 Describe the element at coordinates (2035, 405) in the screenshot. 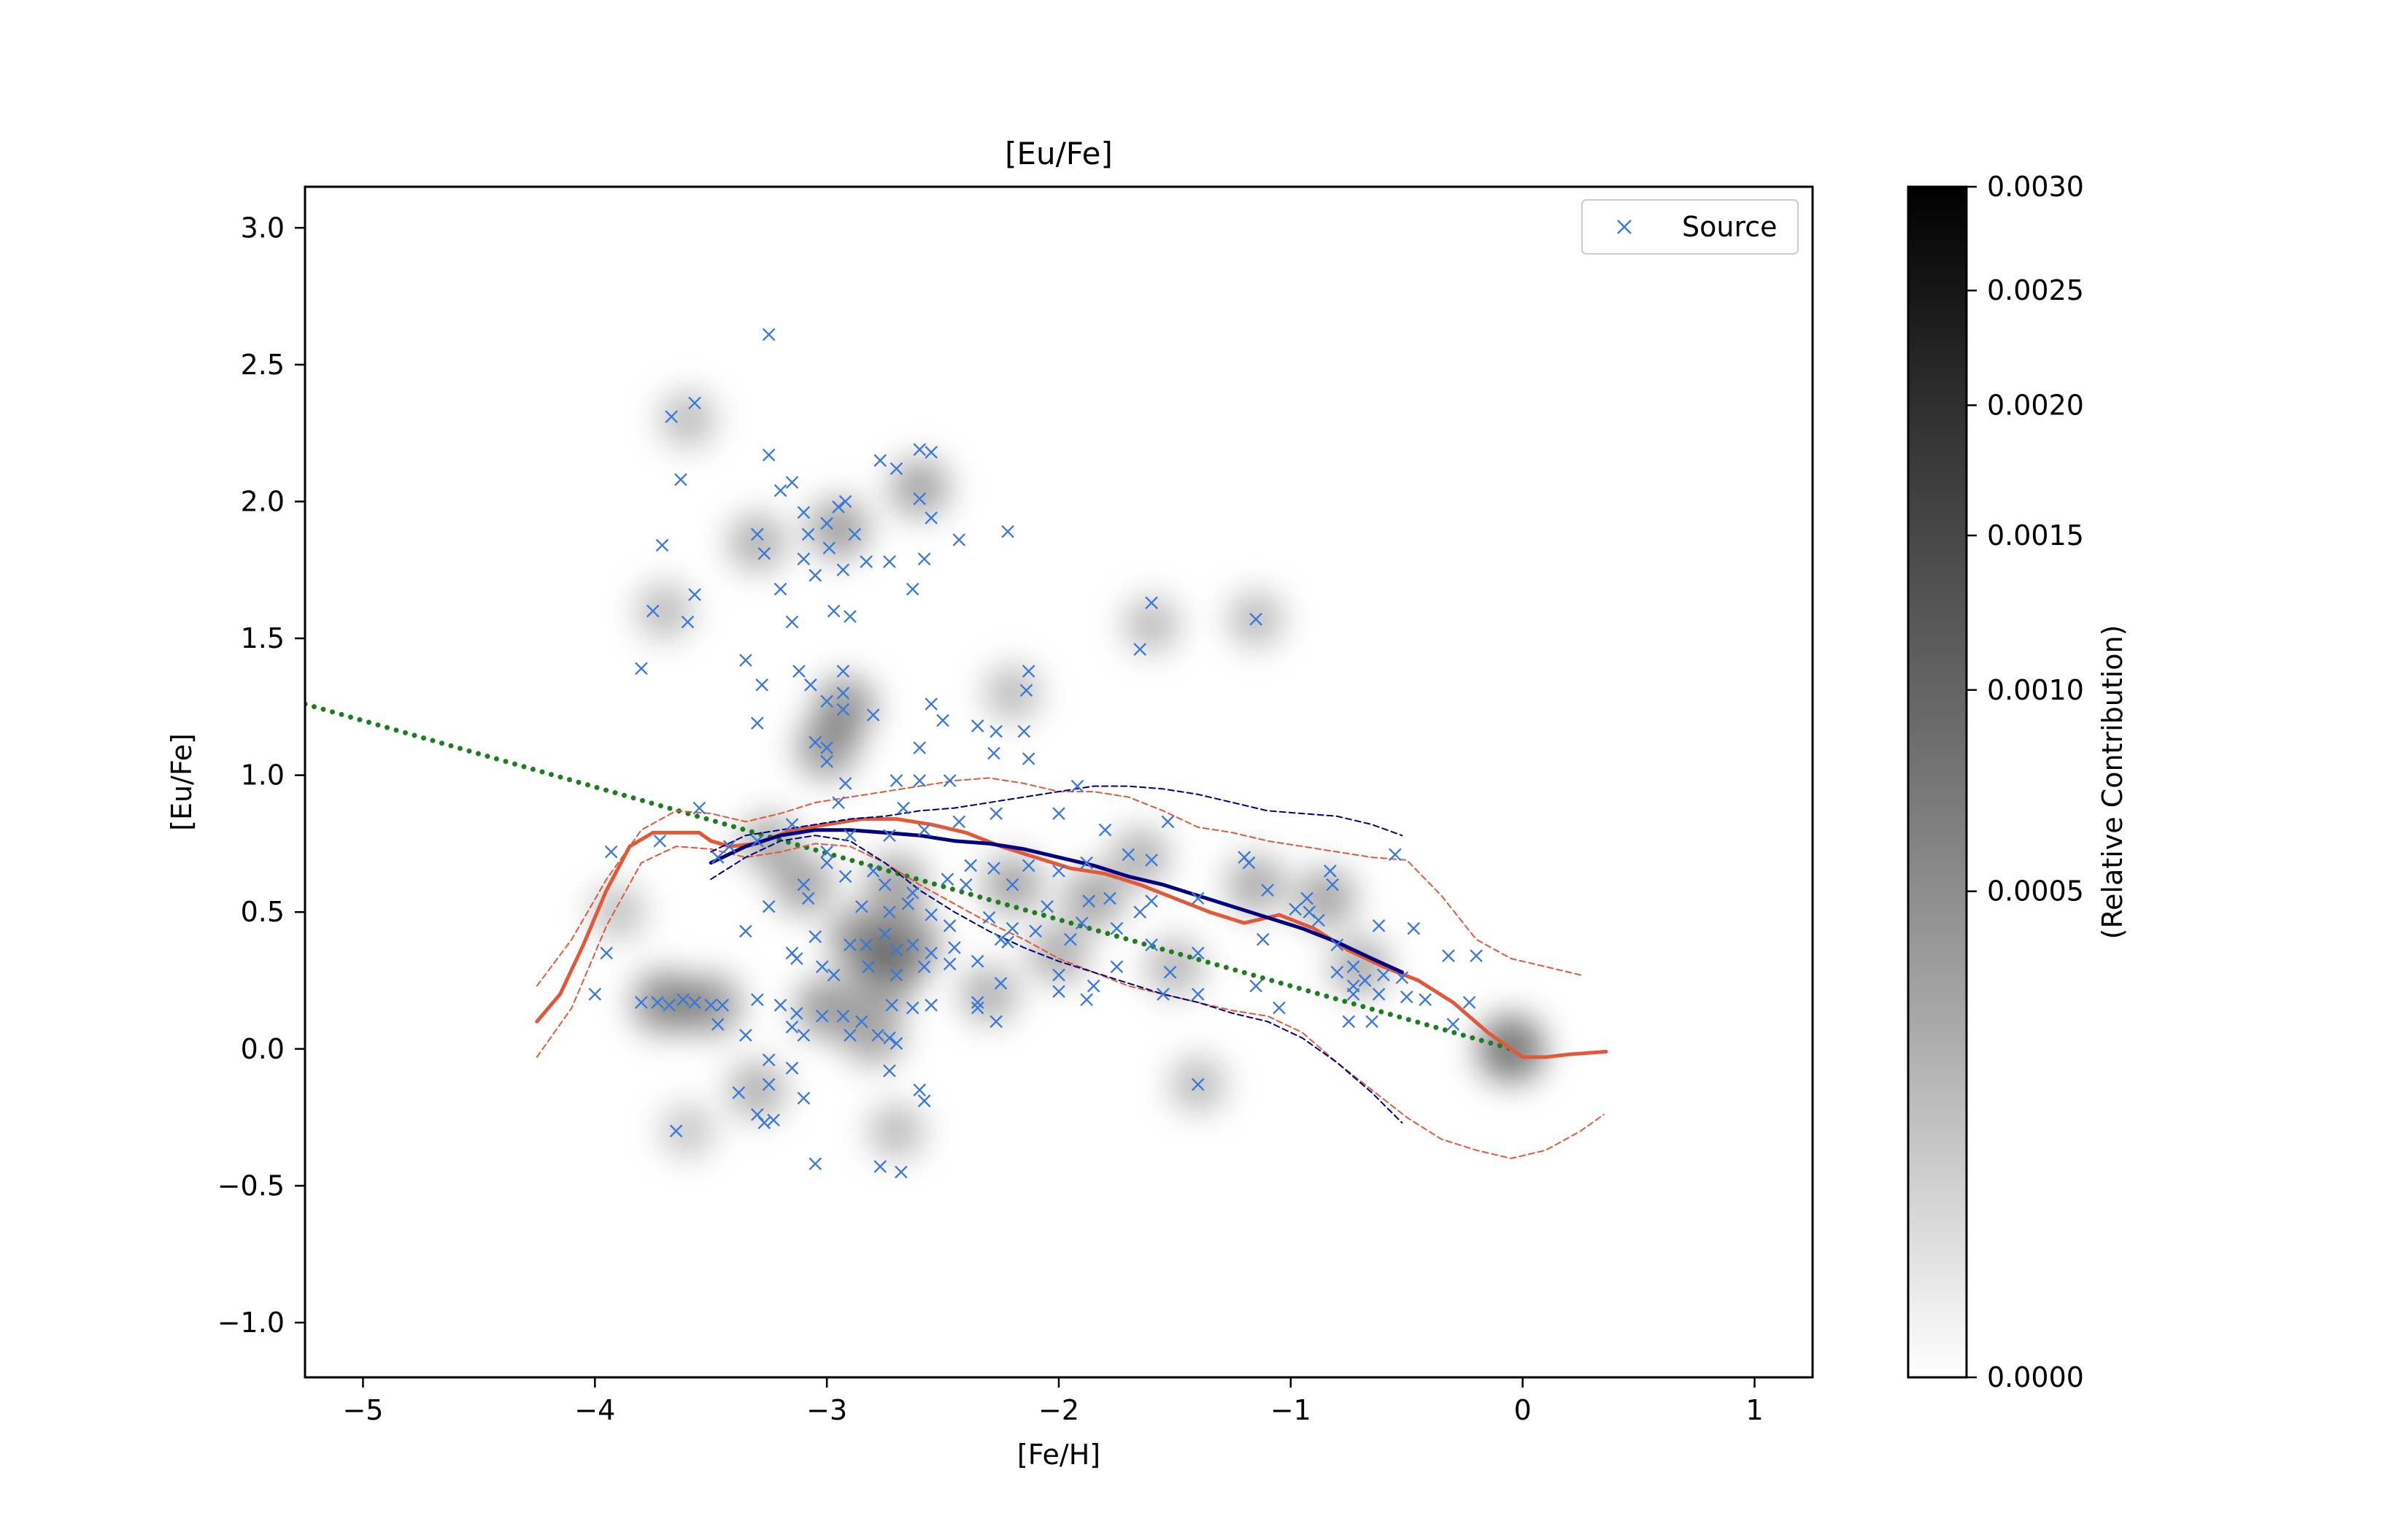

I see `colorbar-tick-label: 0.0020` at that location.